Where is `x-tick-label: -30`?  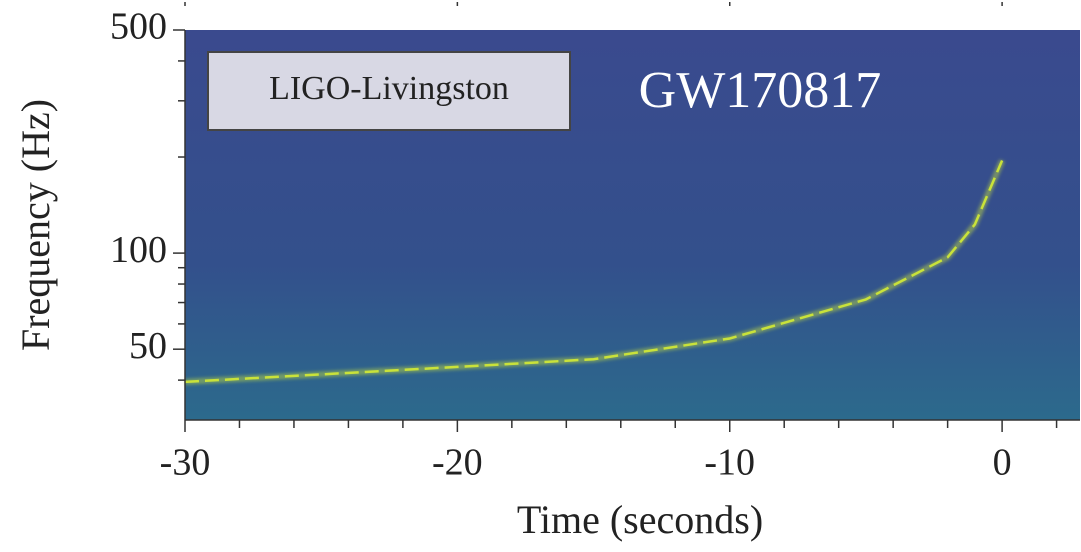 x-tick-label: -30 is located at coordinates (185, 463).